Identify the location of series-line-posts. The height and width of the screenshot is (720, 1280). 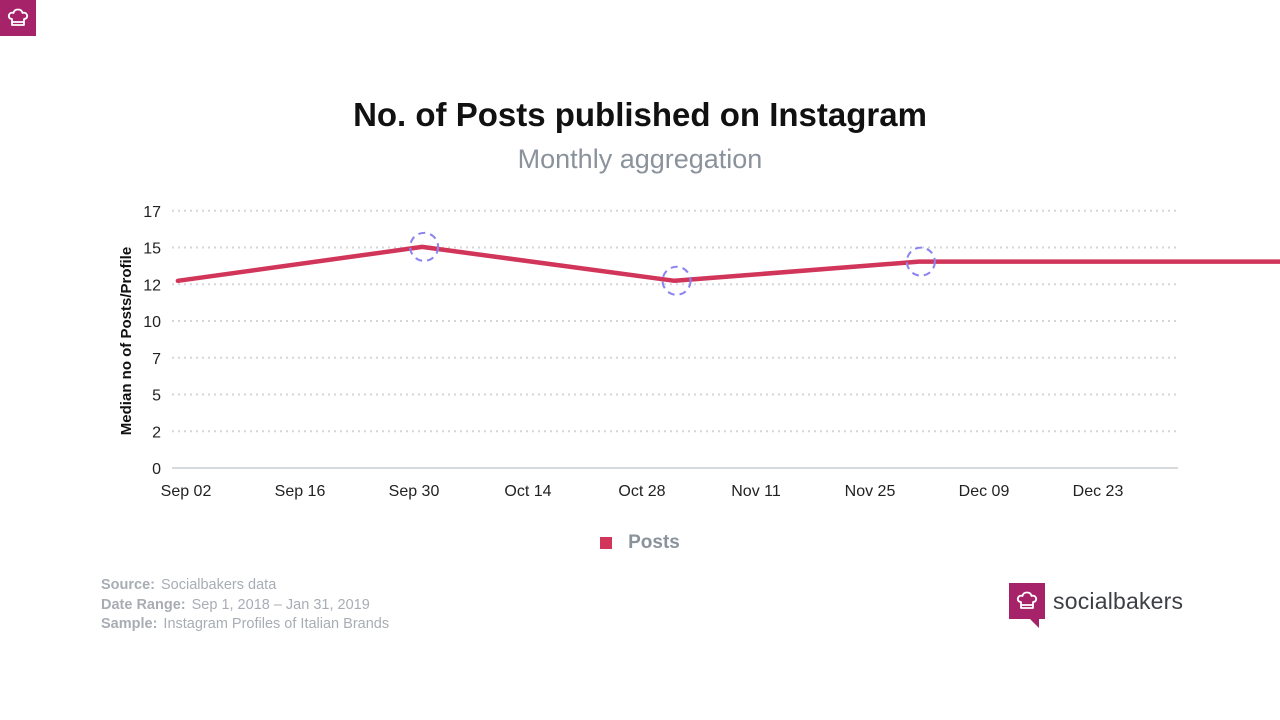
(727, 264).